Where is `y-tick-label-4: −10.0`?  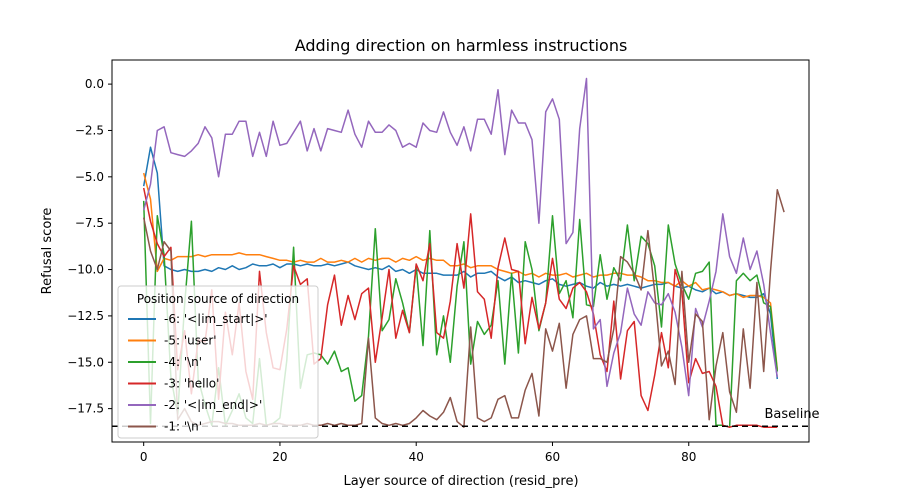
y-tick-label-4: −10.0 is located at coordinates (85, 270).